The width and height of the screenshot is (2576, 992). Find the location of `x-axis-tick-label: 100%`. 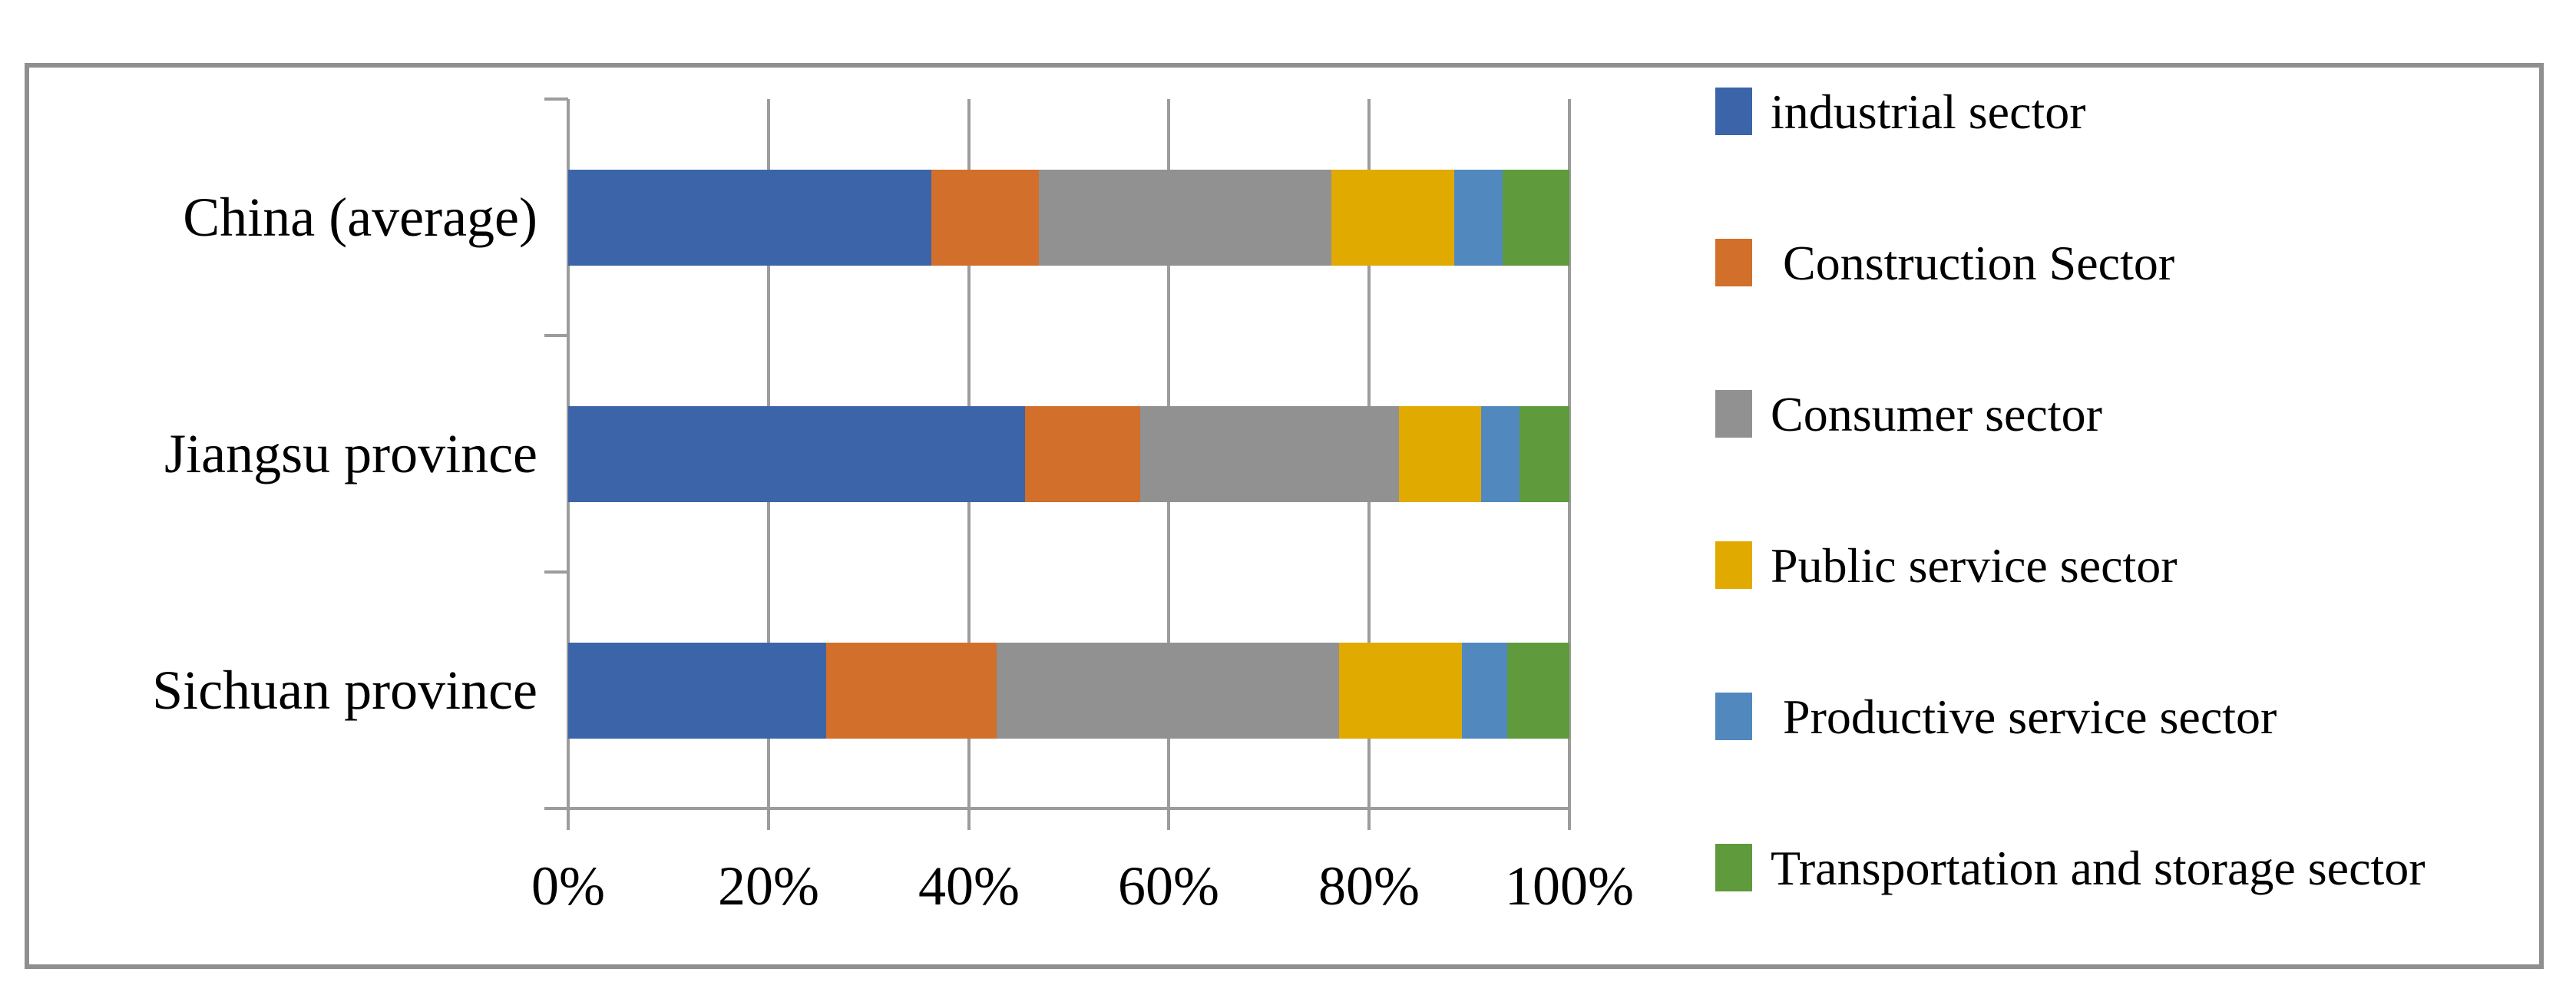

x-axis-tick-label: 100% is located at coordinates (1569, 886).